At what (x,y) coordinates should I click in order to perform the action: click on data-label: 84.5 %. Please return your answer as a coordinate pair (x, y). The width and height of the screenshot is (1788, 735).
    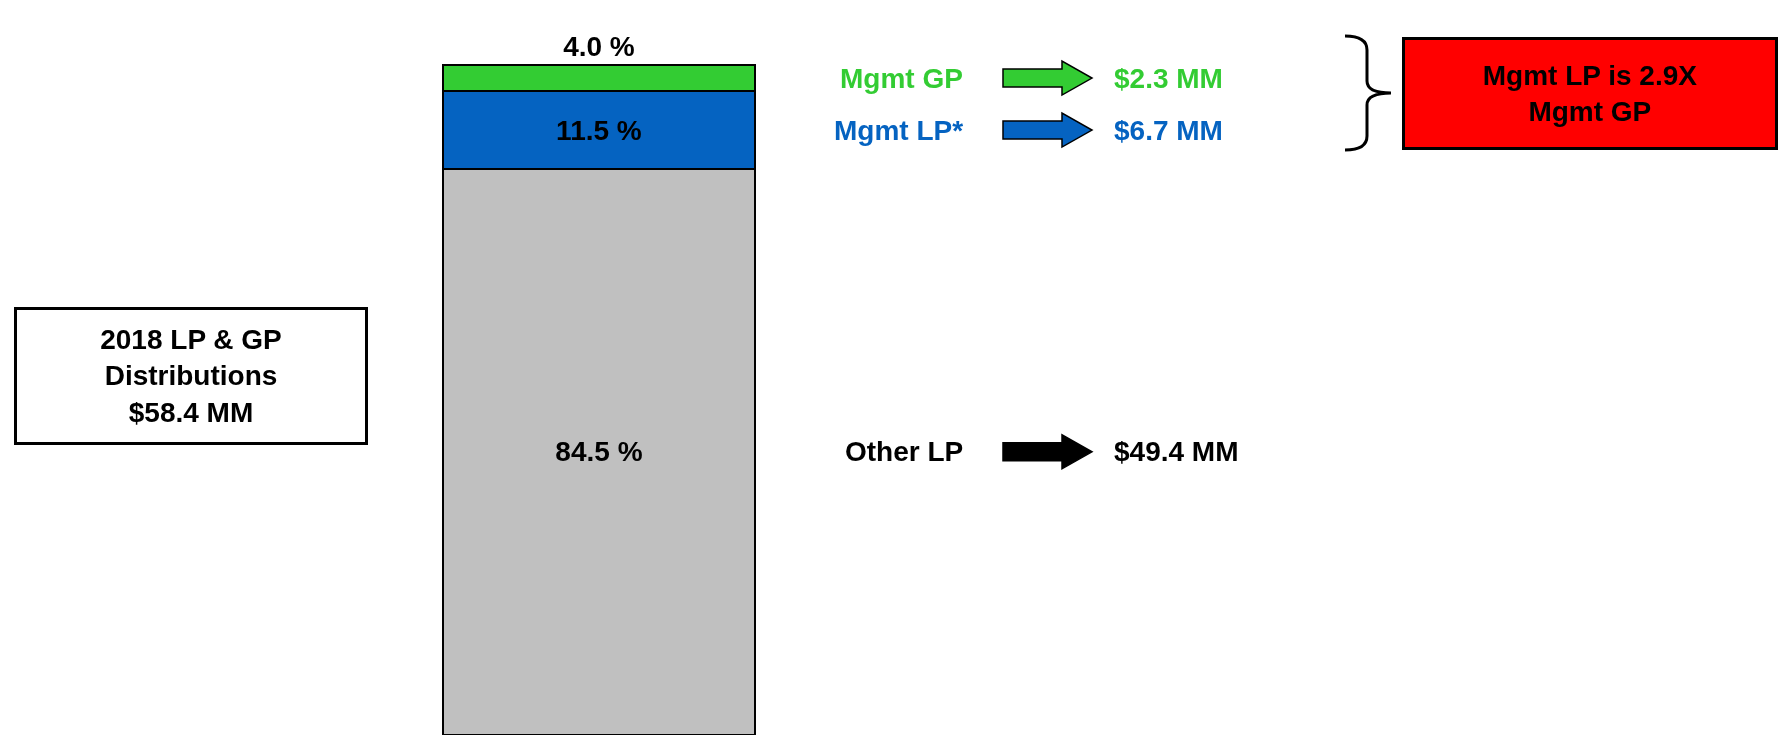
    Looking at the image, I should click on (599, 452).